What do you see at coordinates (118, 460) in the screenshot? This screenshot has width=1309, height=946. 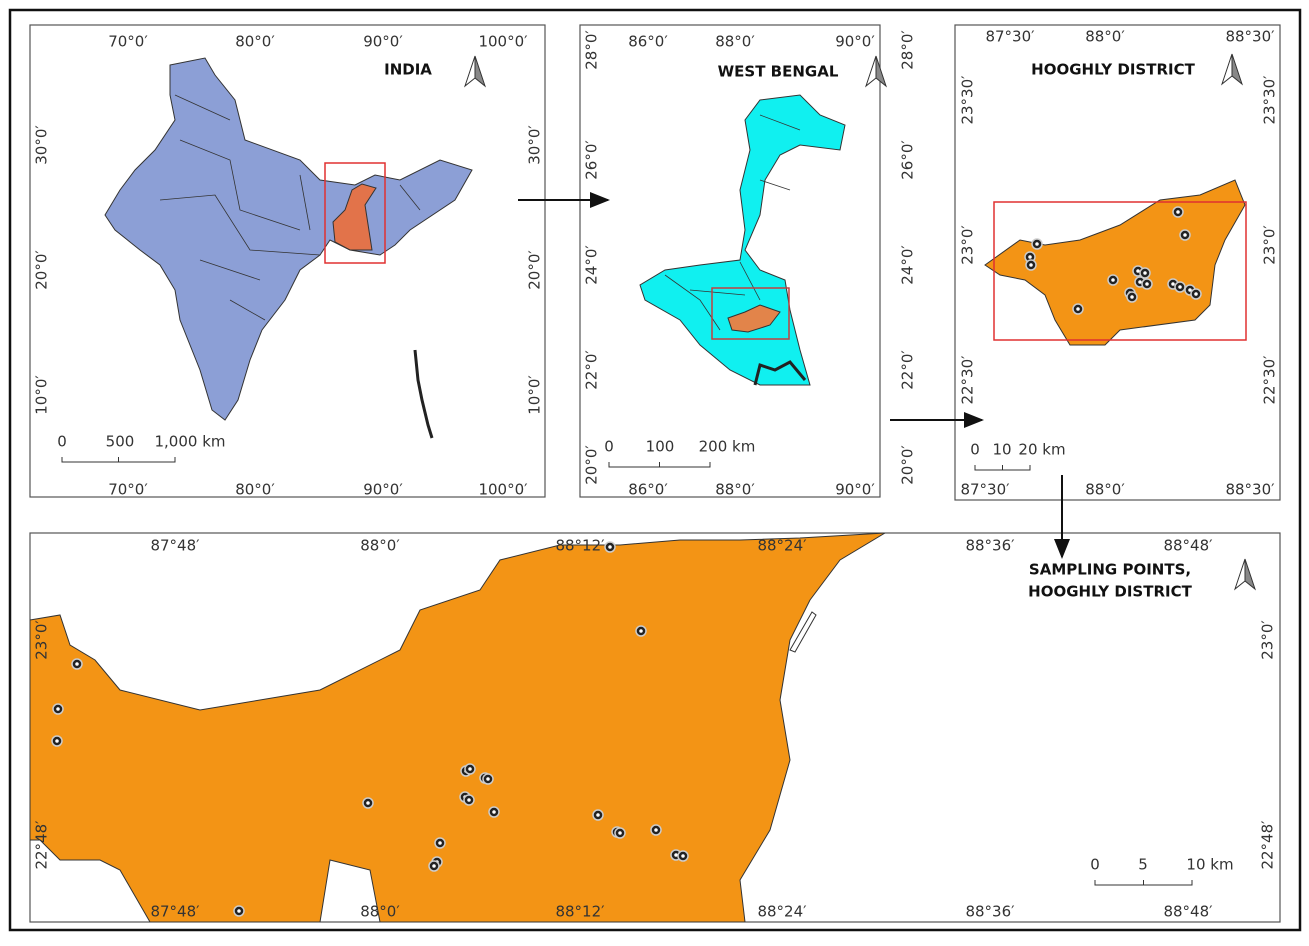 I see `scale-bar` at bounding box center [118, 460].